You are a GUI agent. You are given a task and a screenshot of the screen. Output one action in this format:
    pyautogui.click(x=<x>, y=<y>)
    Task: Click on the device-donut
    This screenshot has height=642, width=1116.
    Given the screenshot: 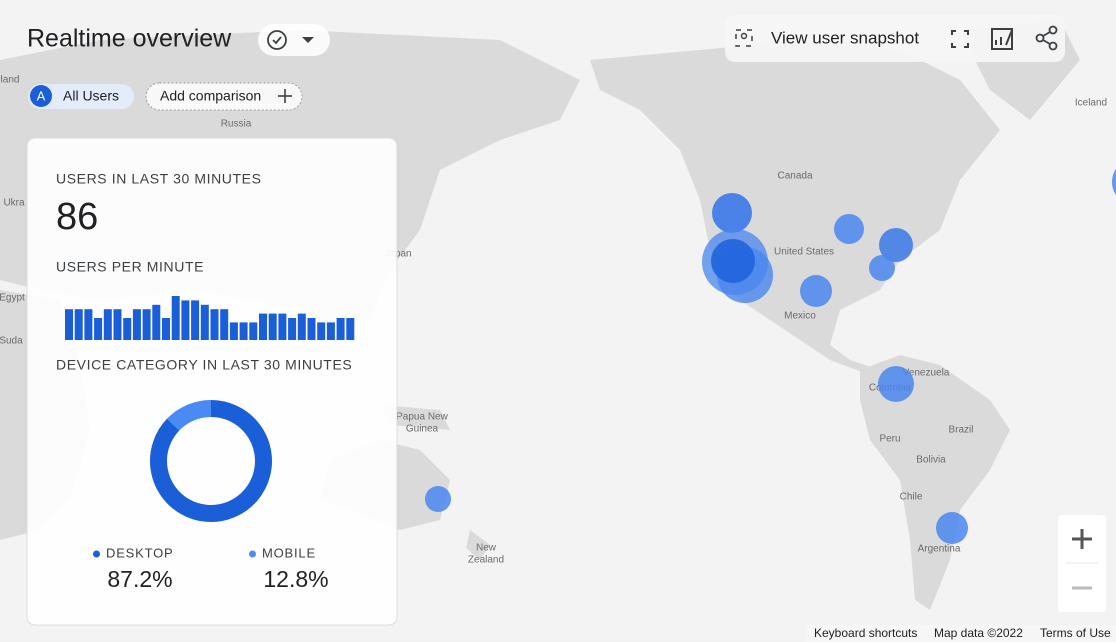 What is the action you would take?
    pyautogui.click(x=211, y=461)
    